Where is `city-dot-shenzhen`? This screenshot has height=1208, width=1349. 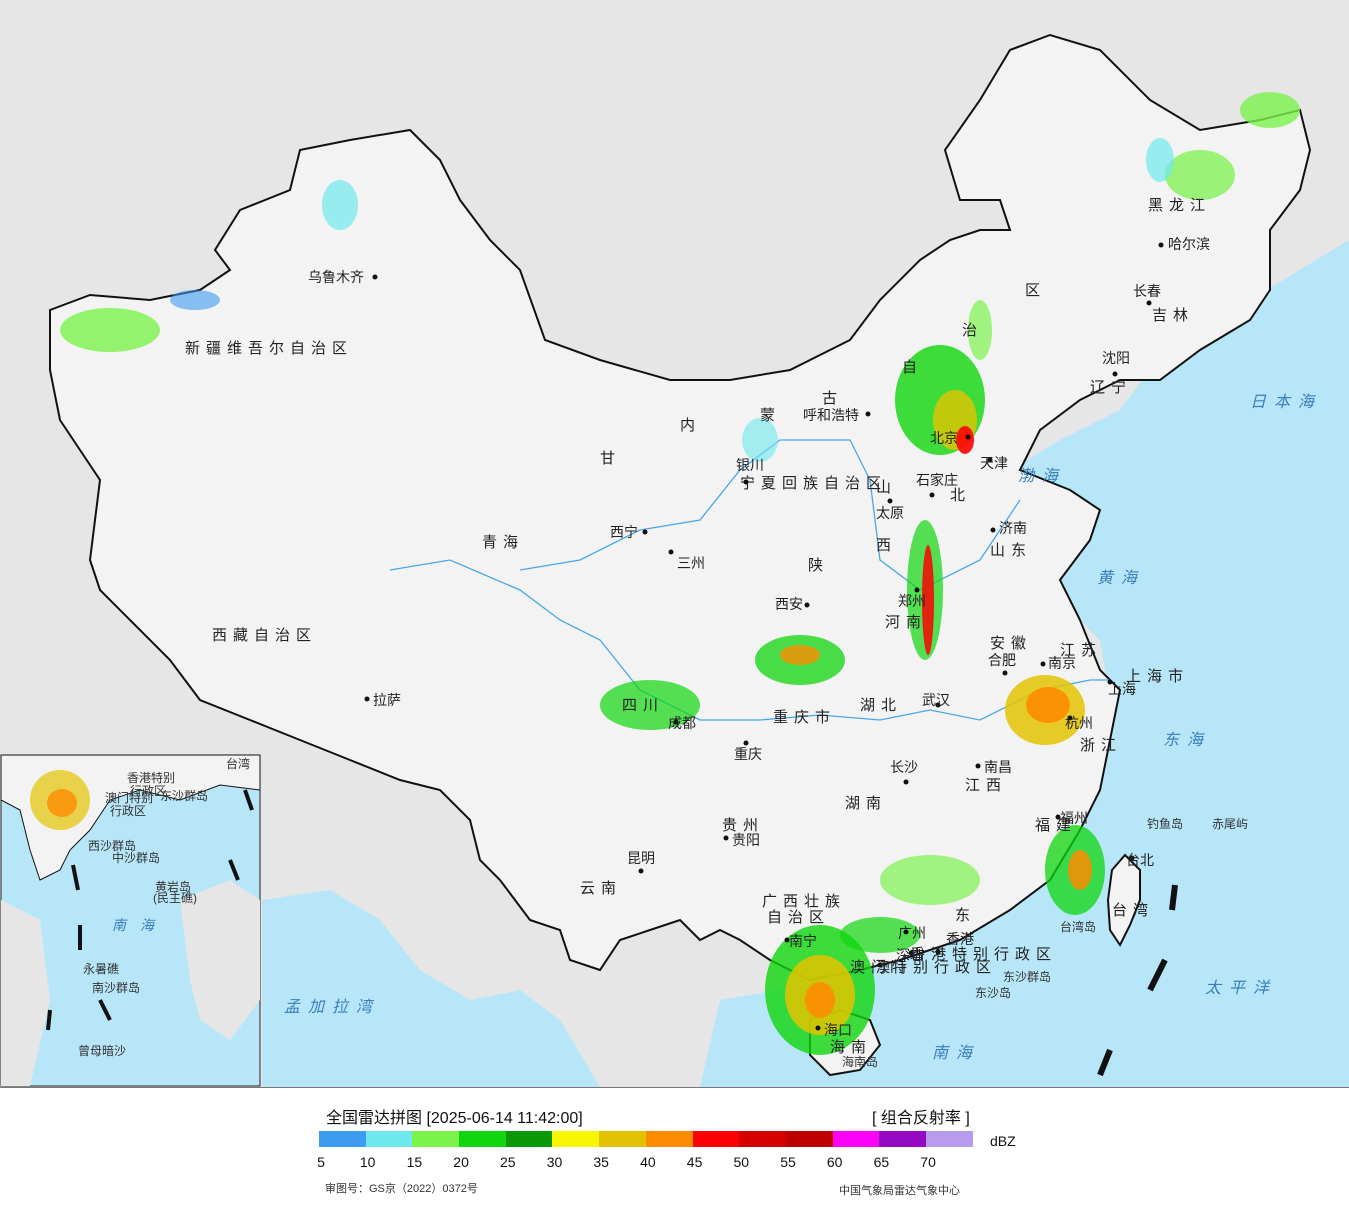
city-dot-shenzhen is located at coordinates (911, 953).